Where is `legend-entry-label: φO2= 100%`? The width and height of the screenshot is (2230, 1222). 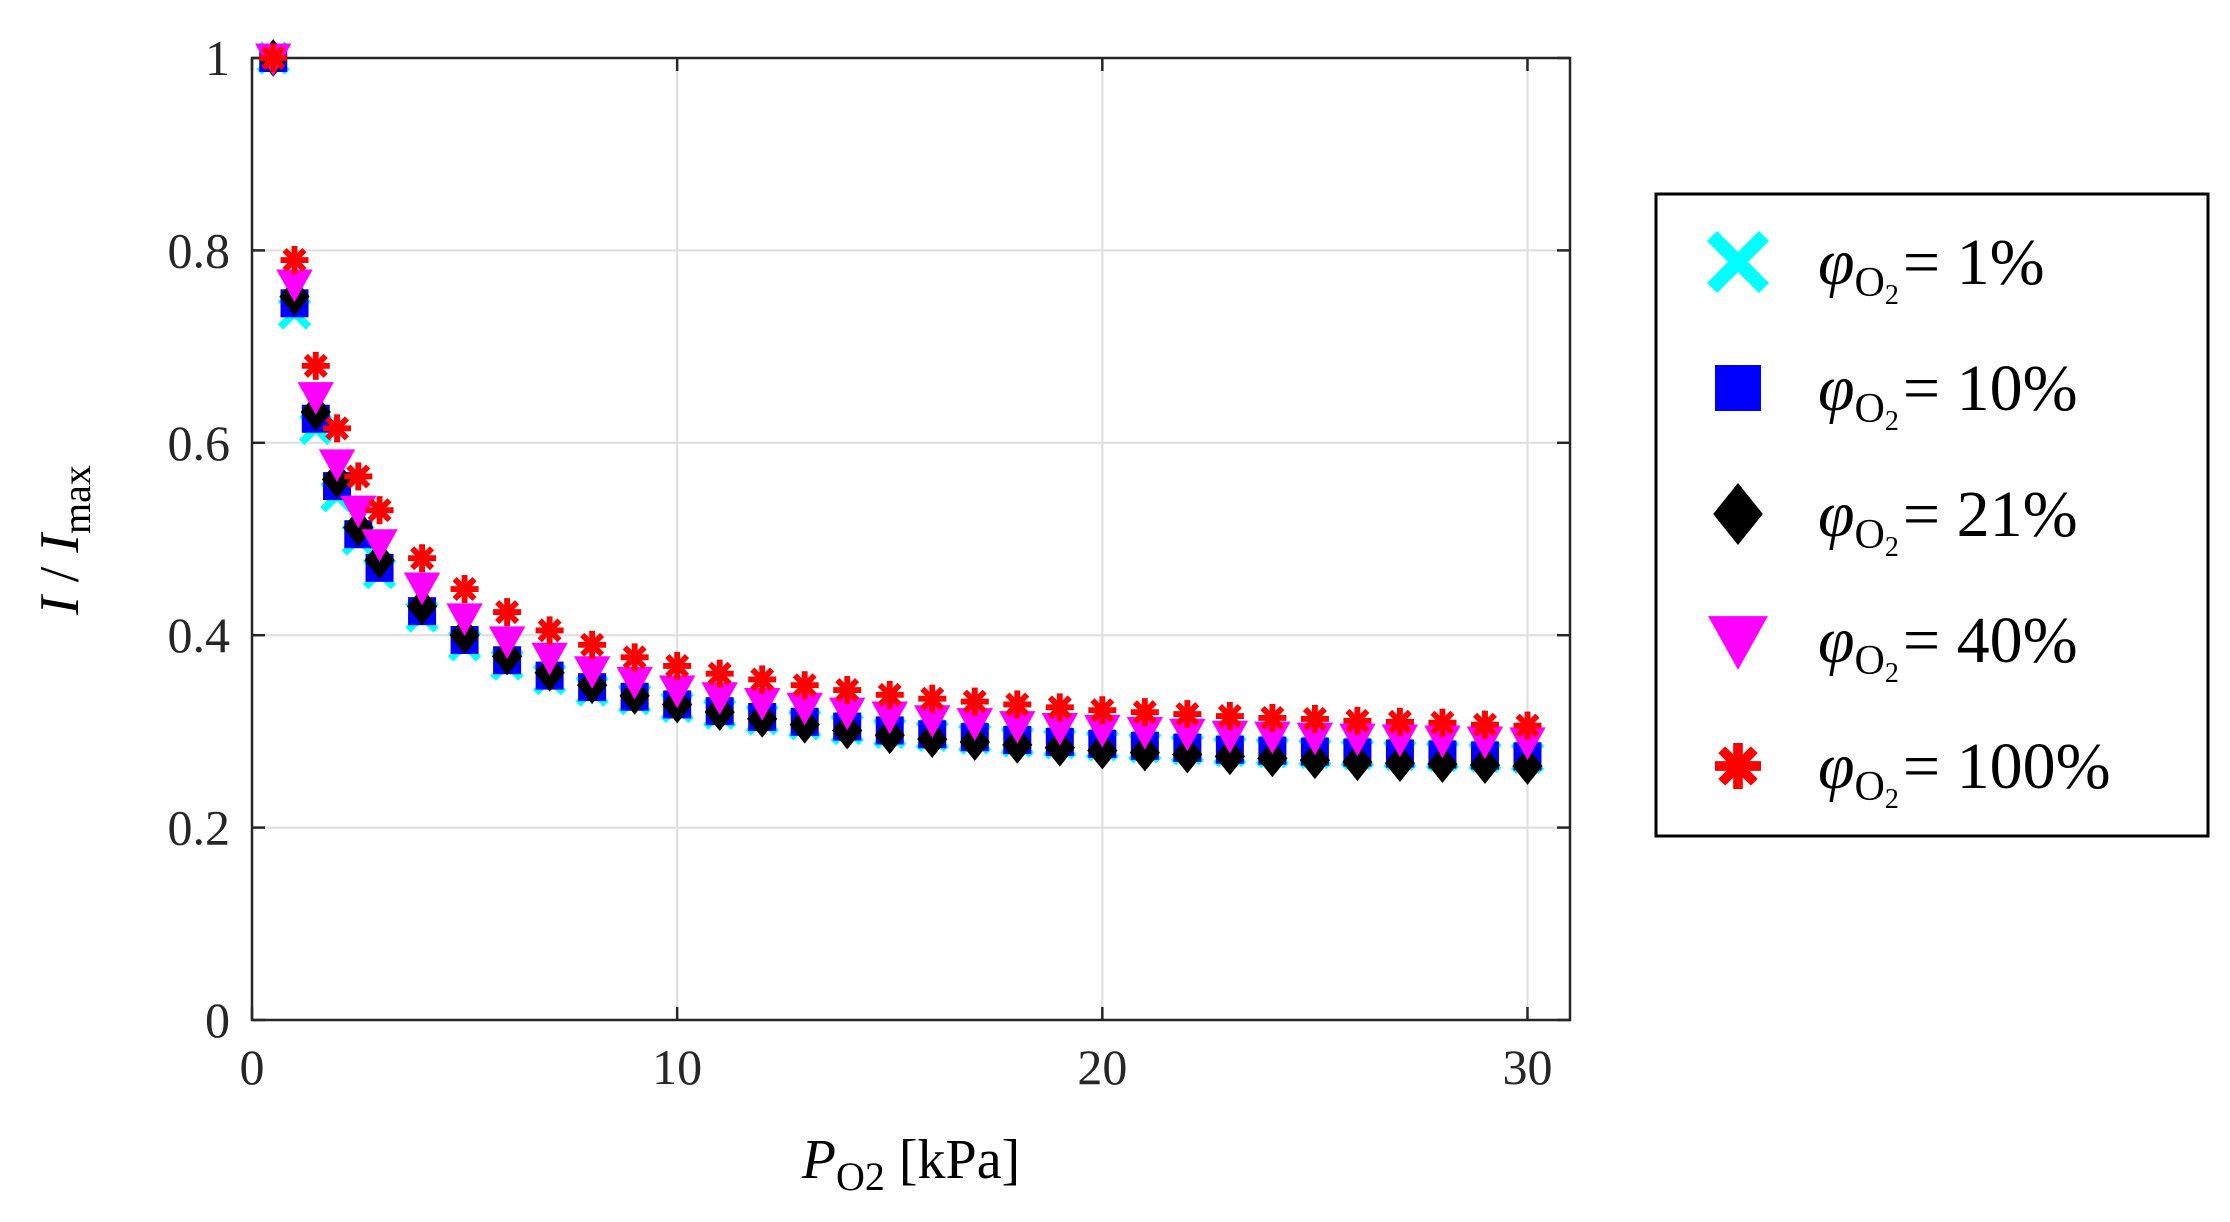 legend-entry-label: φO2= 100% is located at coordinates (1964, 772).